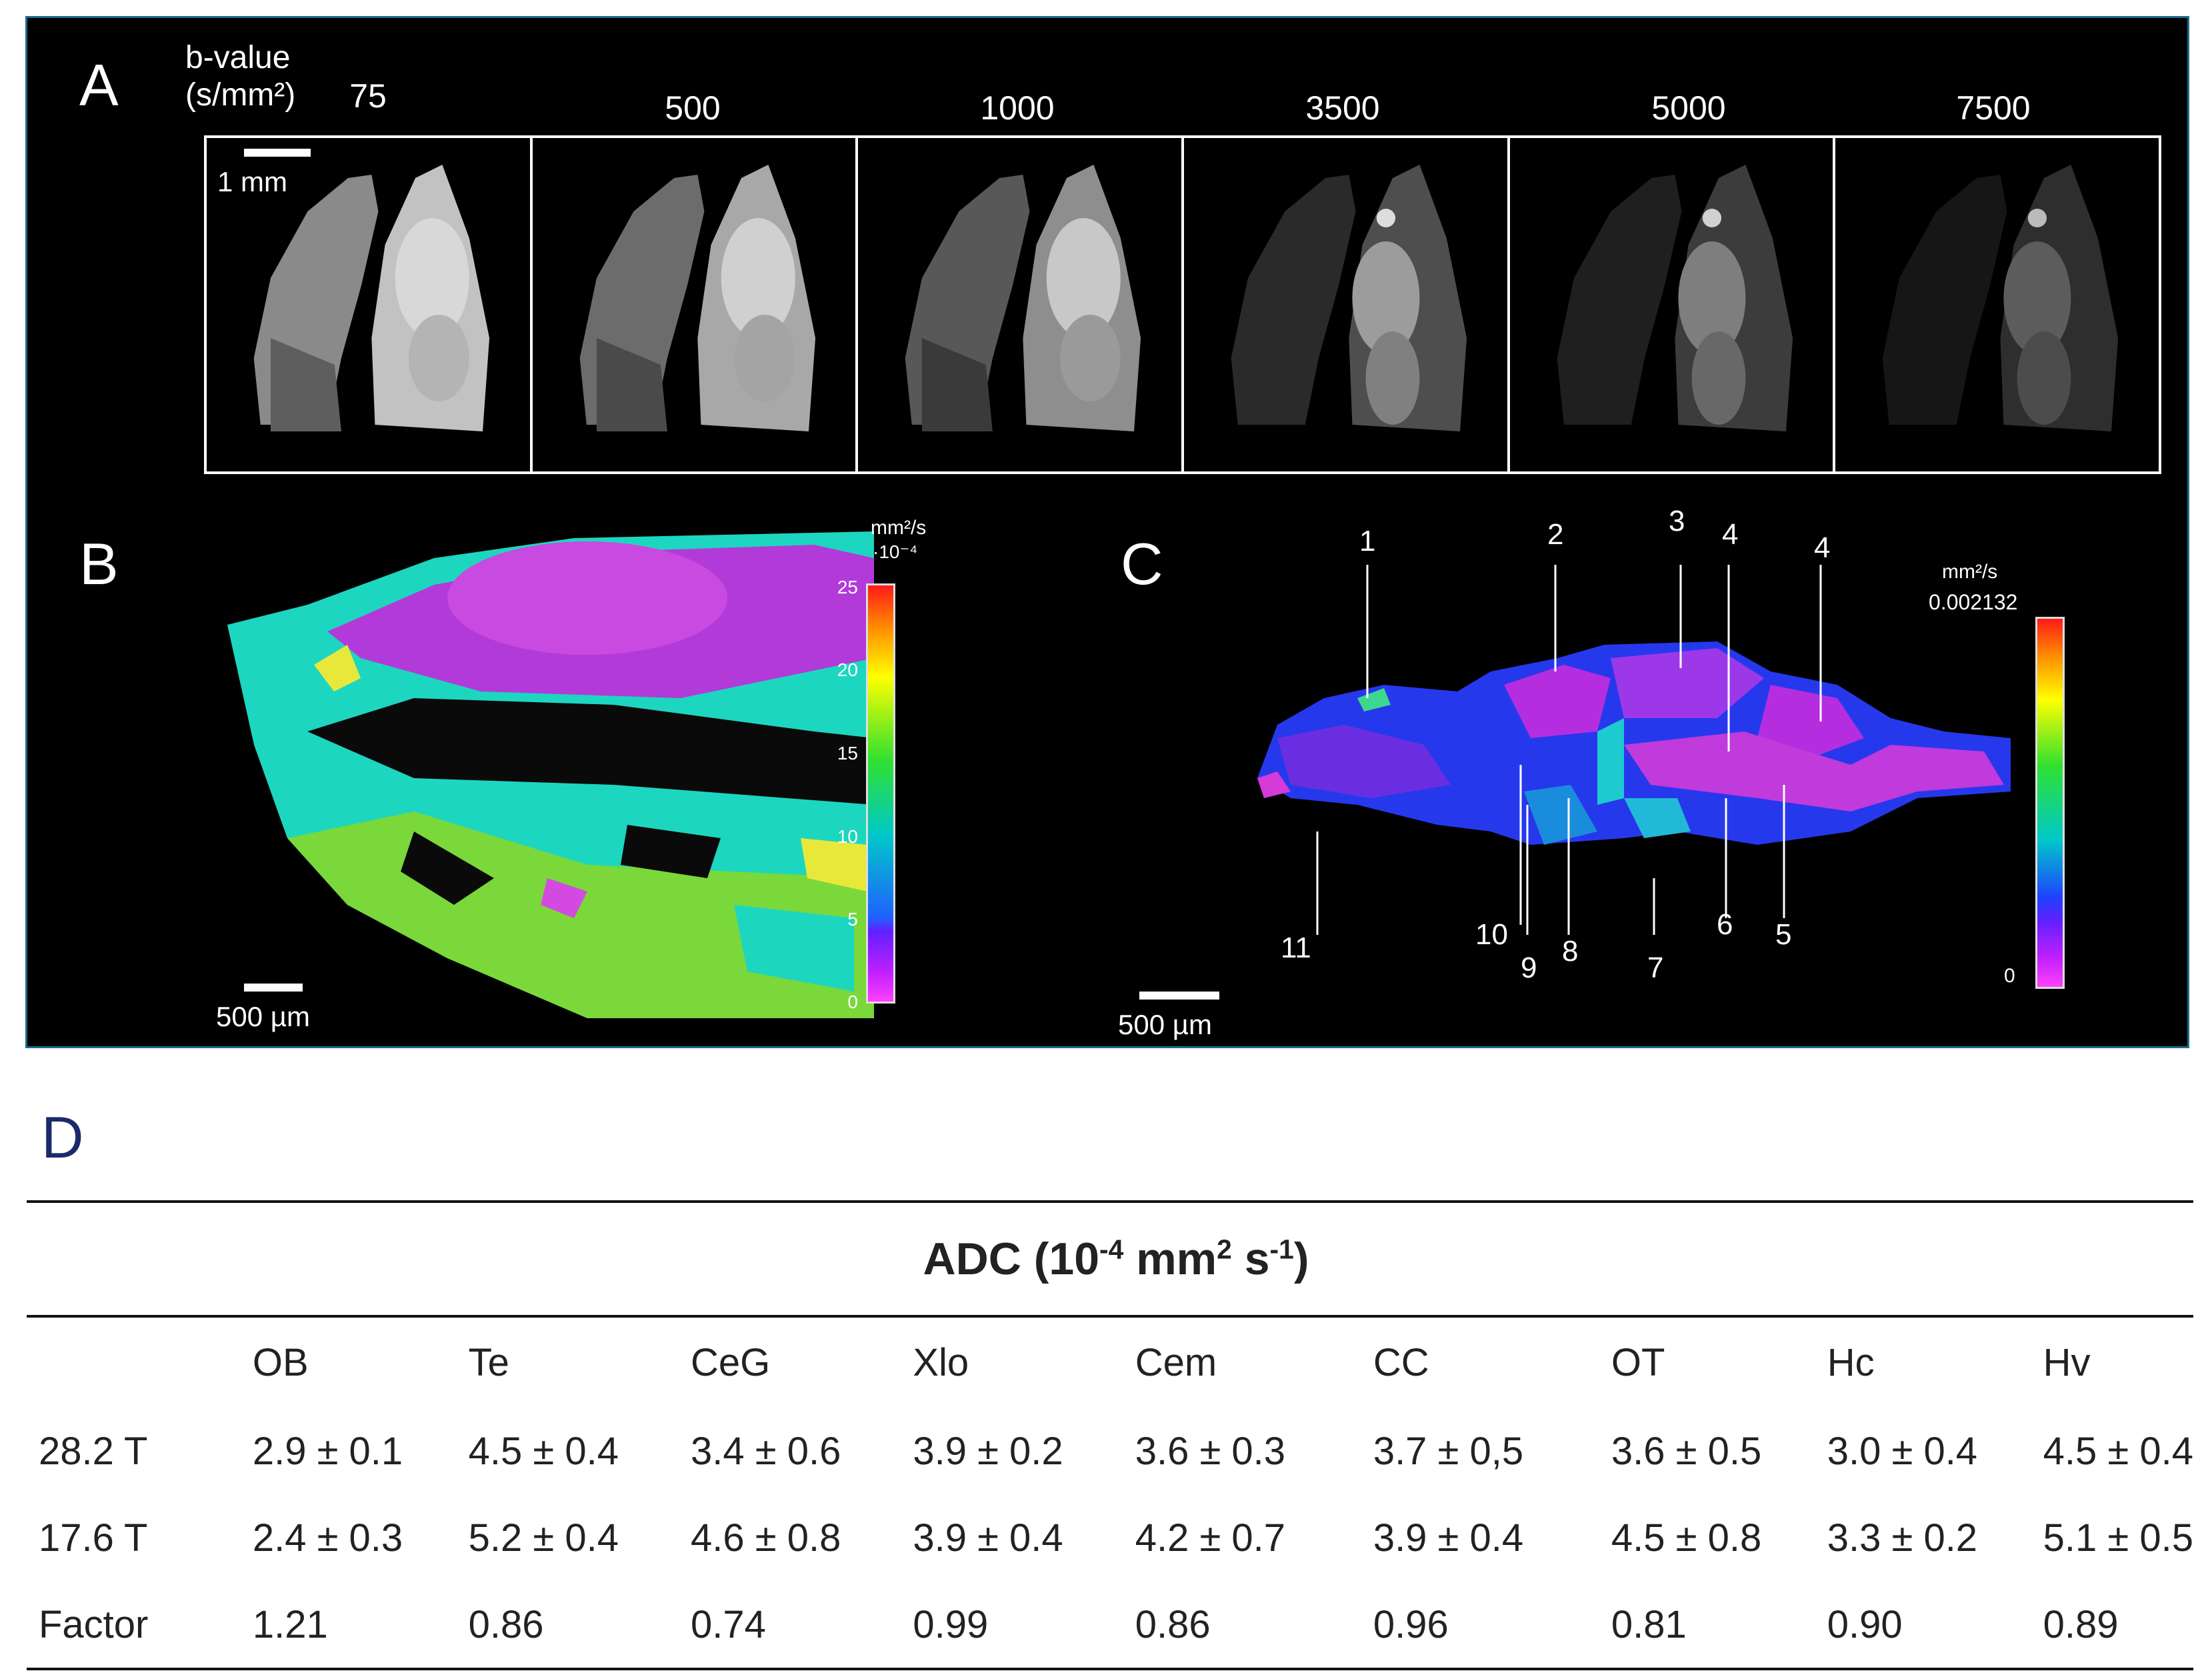  I want to click on table-cell: 1.21, so click(348, 1625).